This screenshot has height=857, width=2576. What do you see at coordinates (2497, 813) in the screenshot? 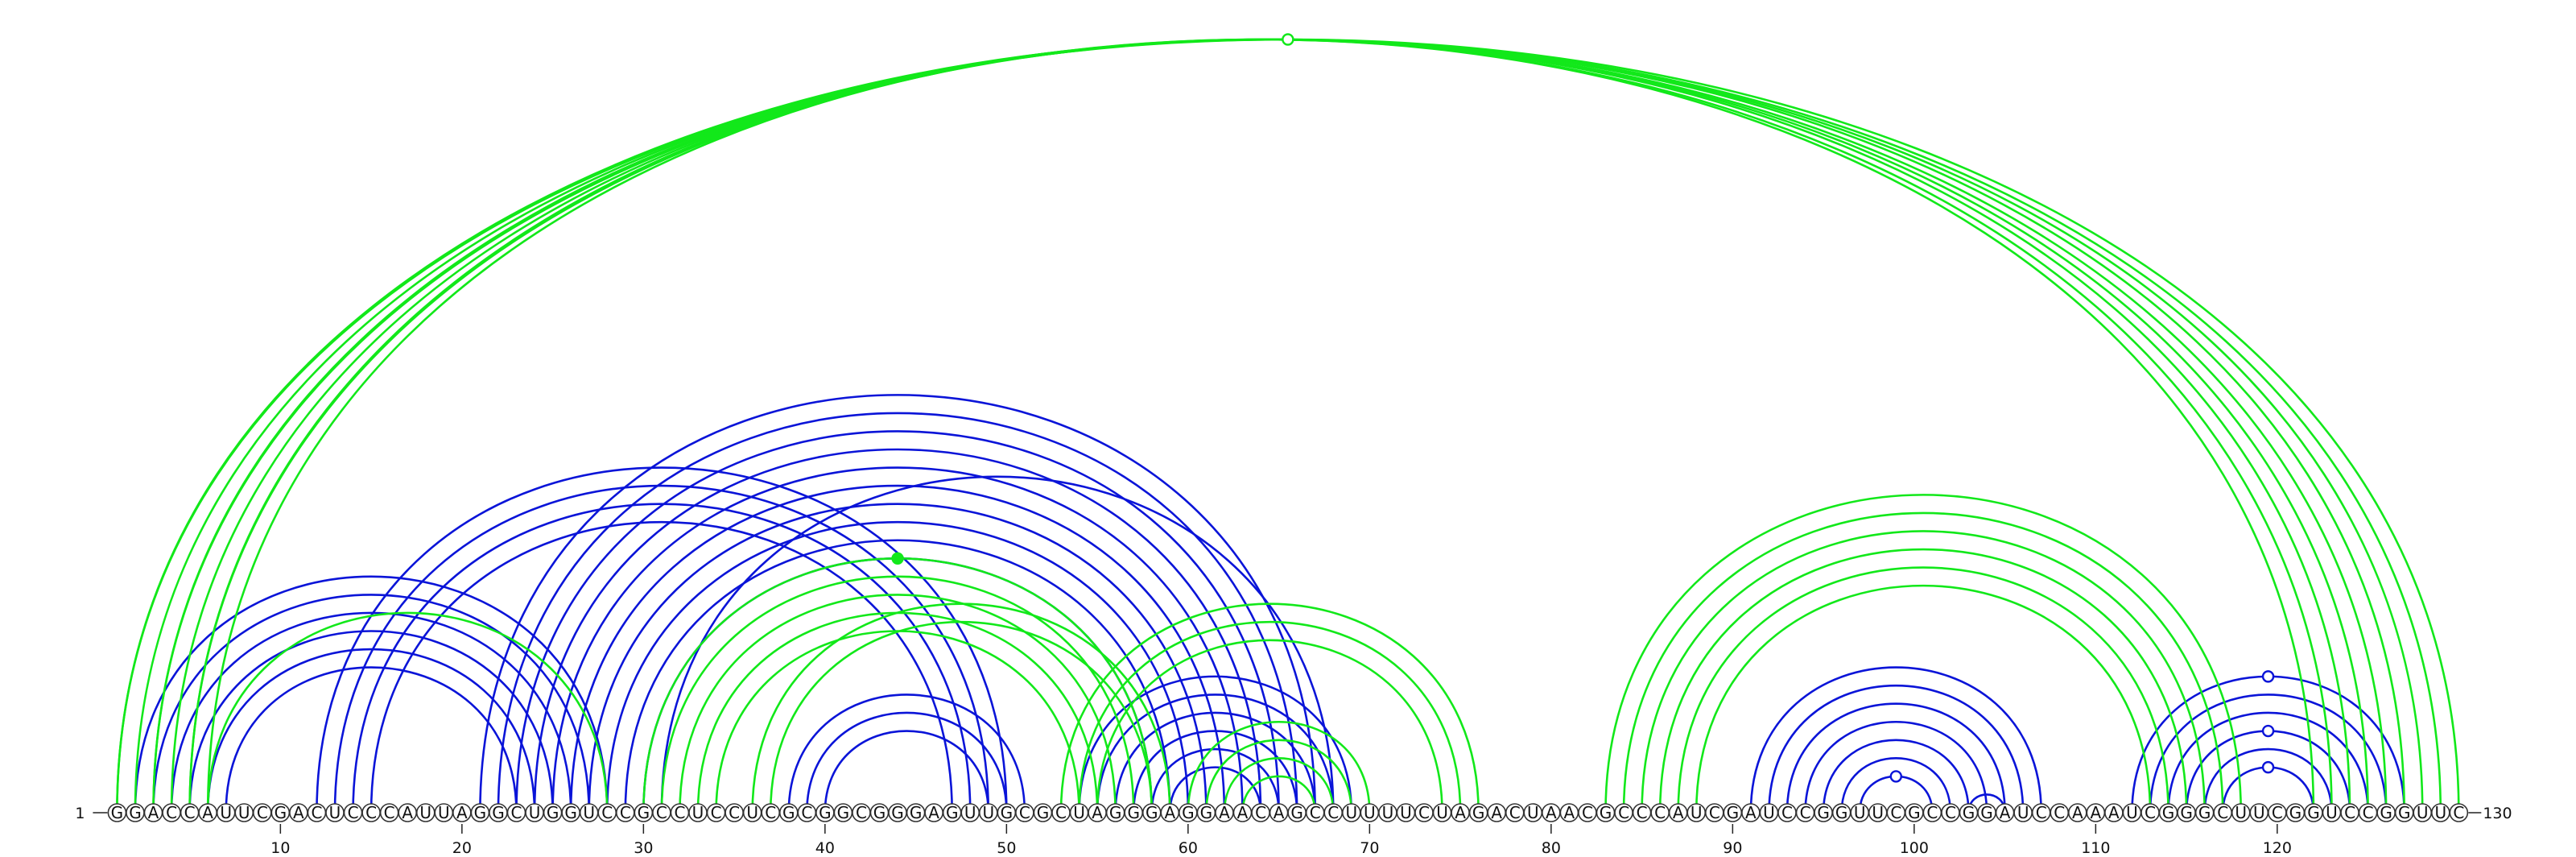
I see `sequence-end-label: 130` at bounding box center [2497, 813].